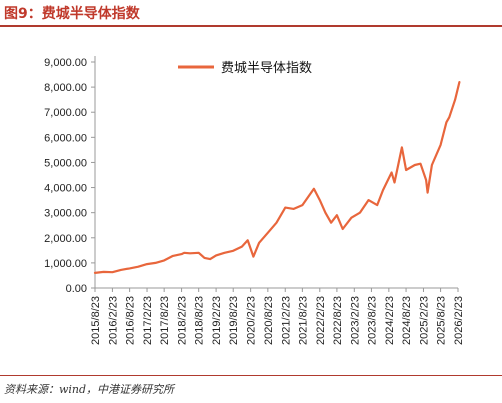  What do you see at coordinates (65, 88) in the screenshot?
I see `y-tick-label: 8,000.00` at bounding box center [65, 88].